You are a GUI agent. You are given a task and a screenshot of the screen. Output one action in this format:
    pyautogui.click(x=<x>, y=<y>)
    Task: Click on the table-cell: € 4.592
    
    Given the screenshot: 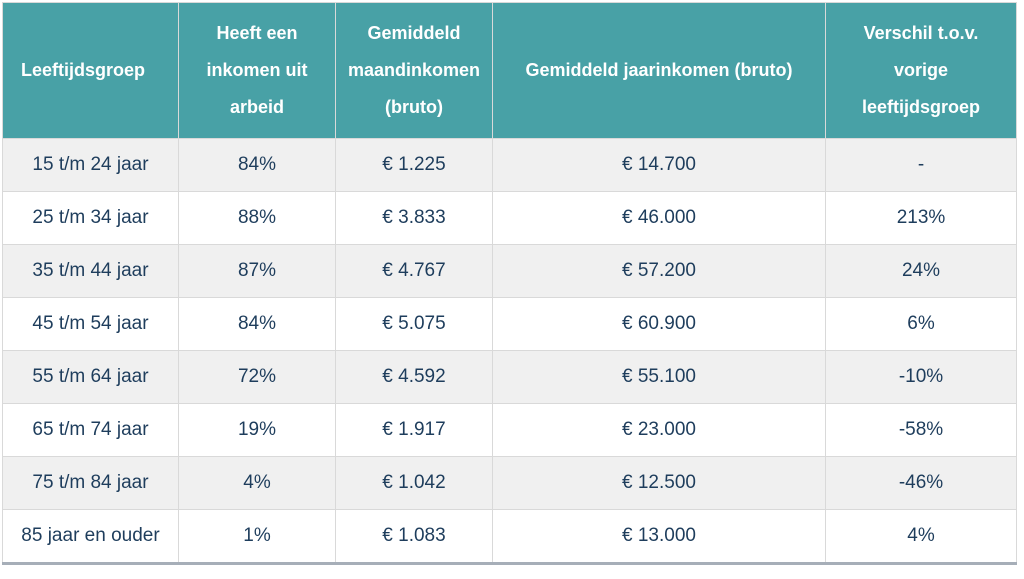 What is the action you would take?
    pyautogui.click(x=414, y=376)
    